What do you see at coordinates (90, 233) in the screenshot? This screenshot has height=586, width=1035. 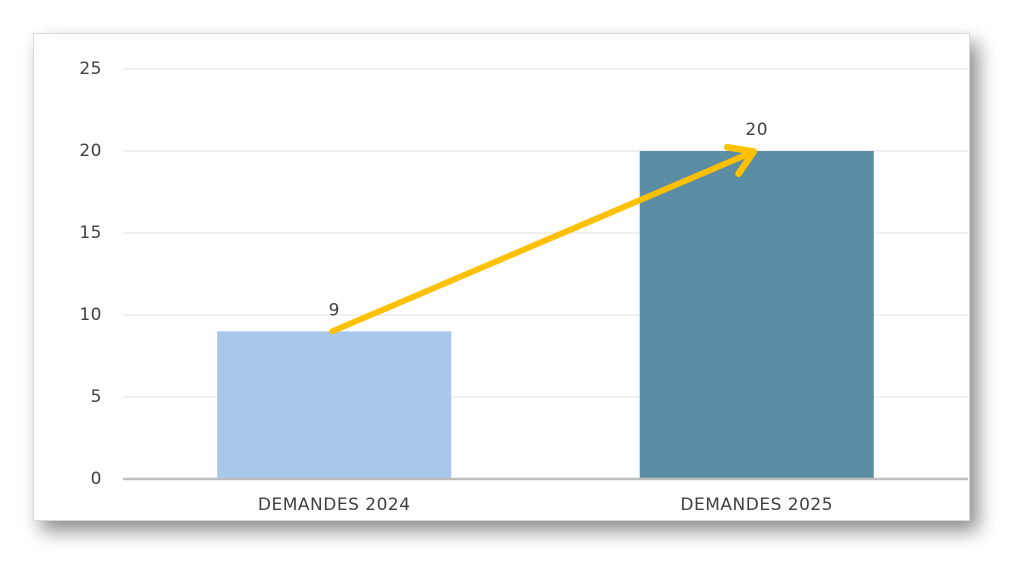 I see `y-tick-label: 15` at bounding box center [90, 233].